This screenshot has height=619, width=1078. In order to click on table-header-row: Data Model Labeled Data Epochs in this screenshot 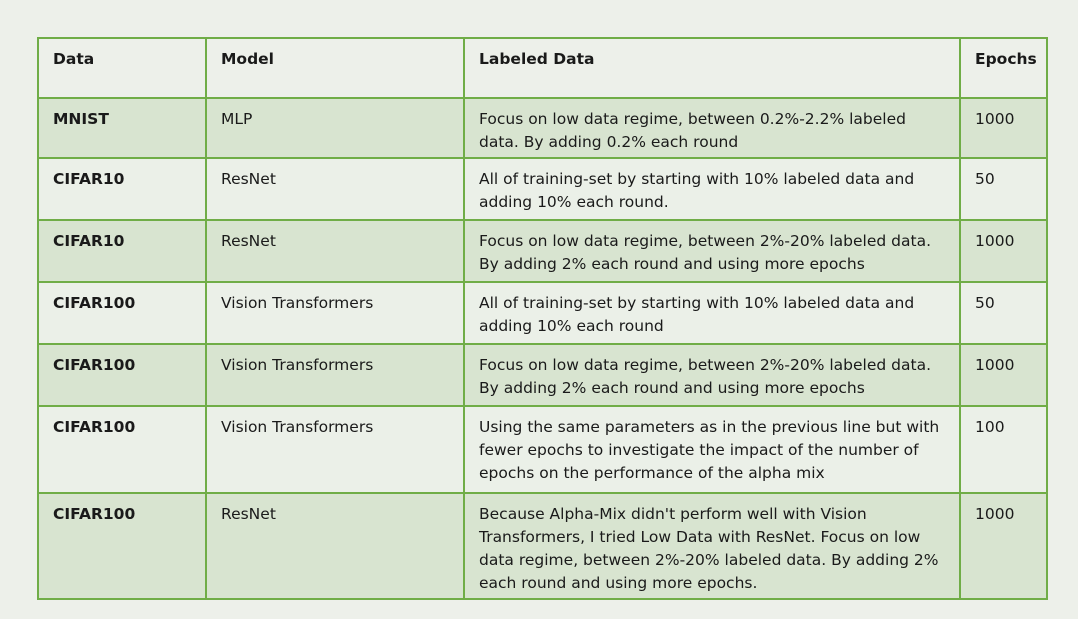, I will do `click(542, 68)`.